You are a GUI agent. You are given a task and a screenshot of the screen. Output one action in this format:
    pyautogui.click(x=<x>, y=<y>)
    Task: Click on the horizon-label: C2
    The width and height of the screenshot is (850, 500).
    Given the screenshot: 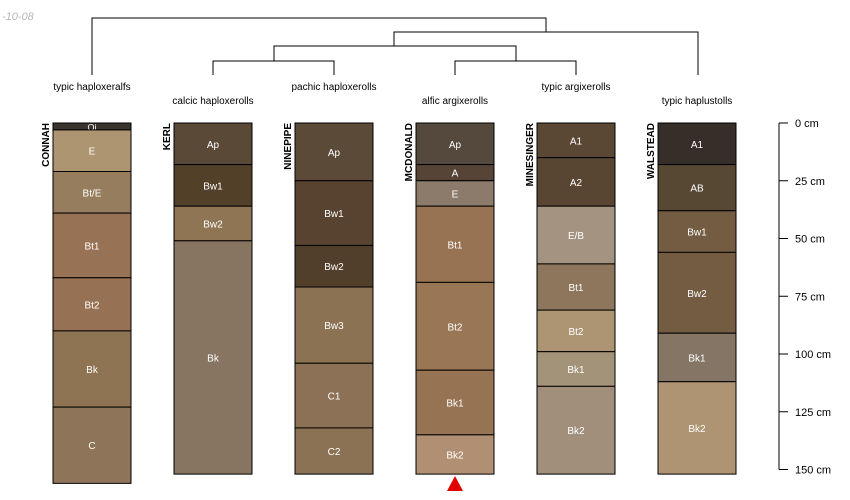 What is the action you would take?
    pyautogui.click(x=334, y=452)
    